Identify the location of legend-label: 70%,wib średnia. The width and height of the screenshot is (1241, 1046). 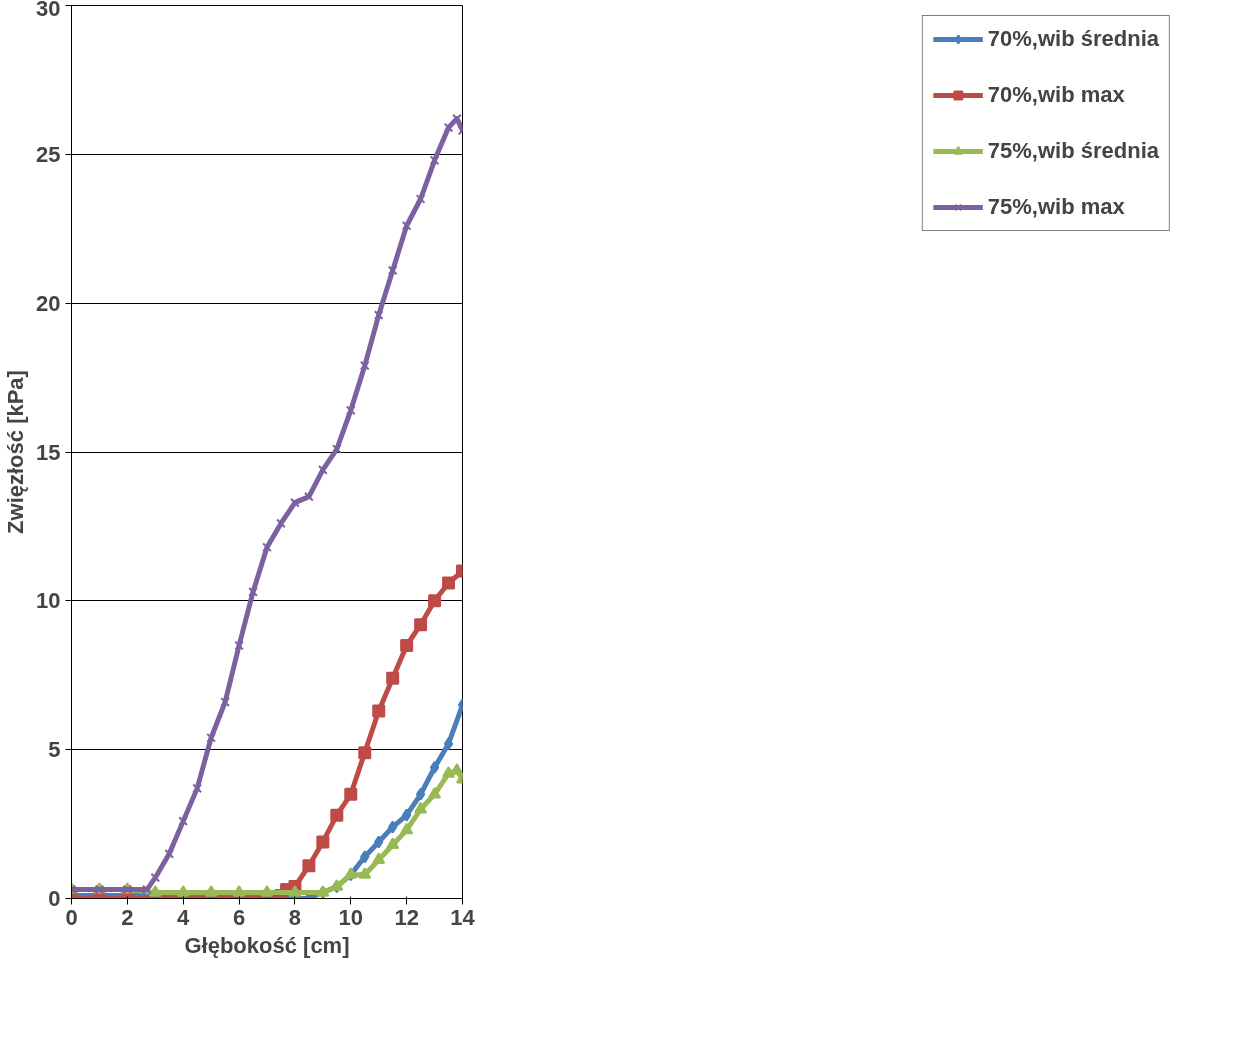
(1073, 39).